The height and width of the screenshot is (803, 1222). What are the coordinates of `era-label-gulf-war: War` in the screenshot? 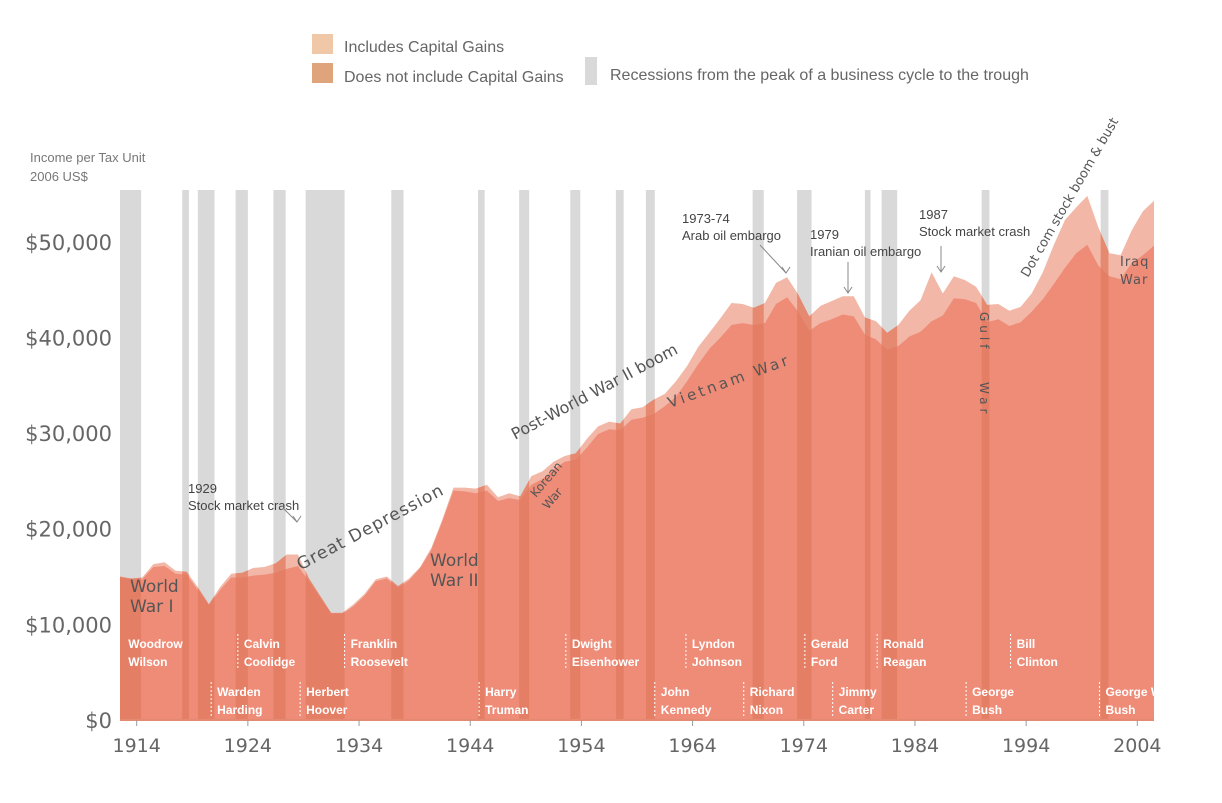 It's located at (984, 399).